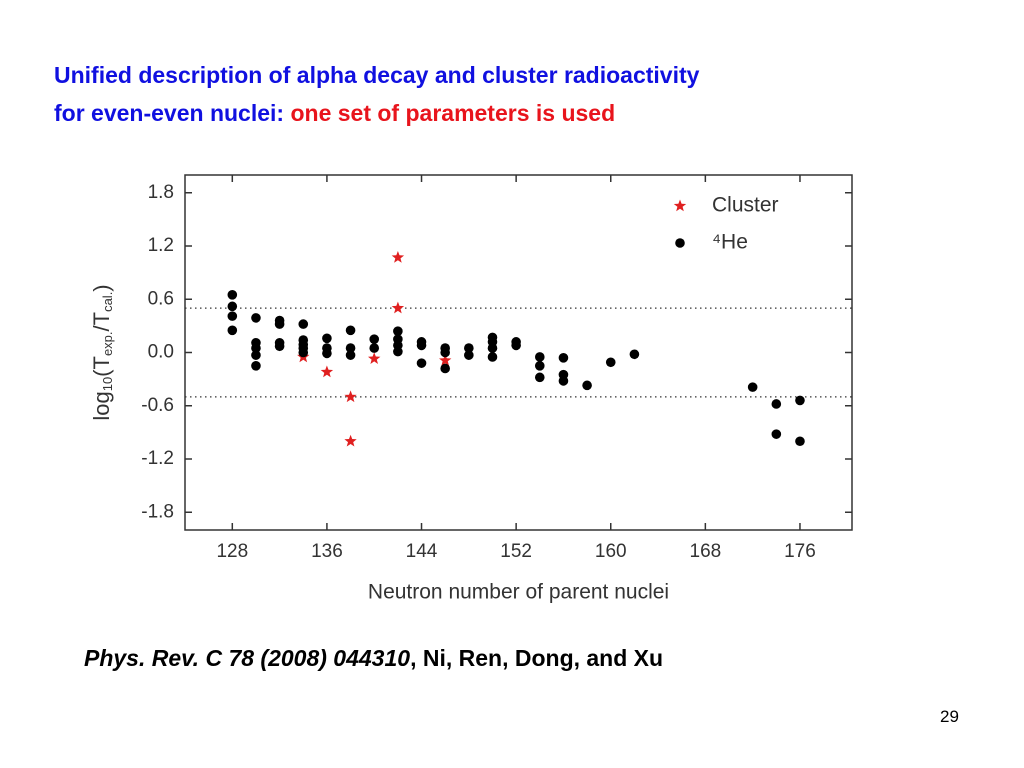 The height and width of the screenshot is (768, 1024). I want to click on y-tick-label: 0.6, so click(161, 298).